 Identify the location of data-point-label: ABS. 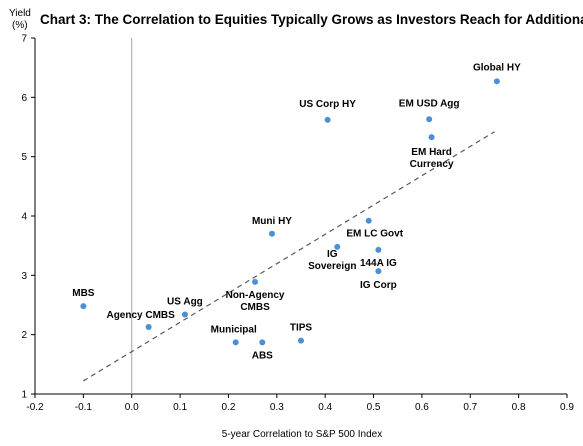
(262, 355).